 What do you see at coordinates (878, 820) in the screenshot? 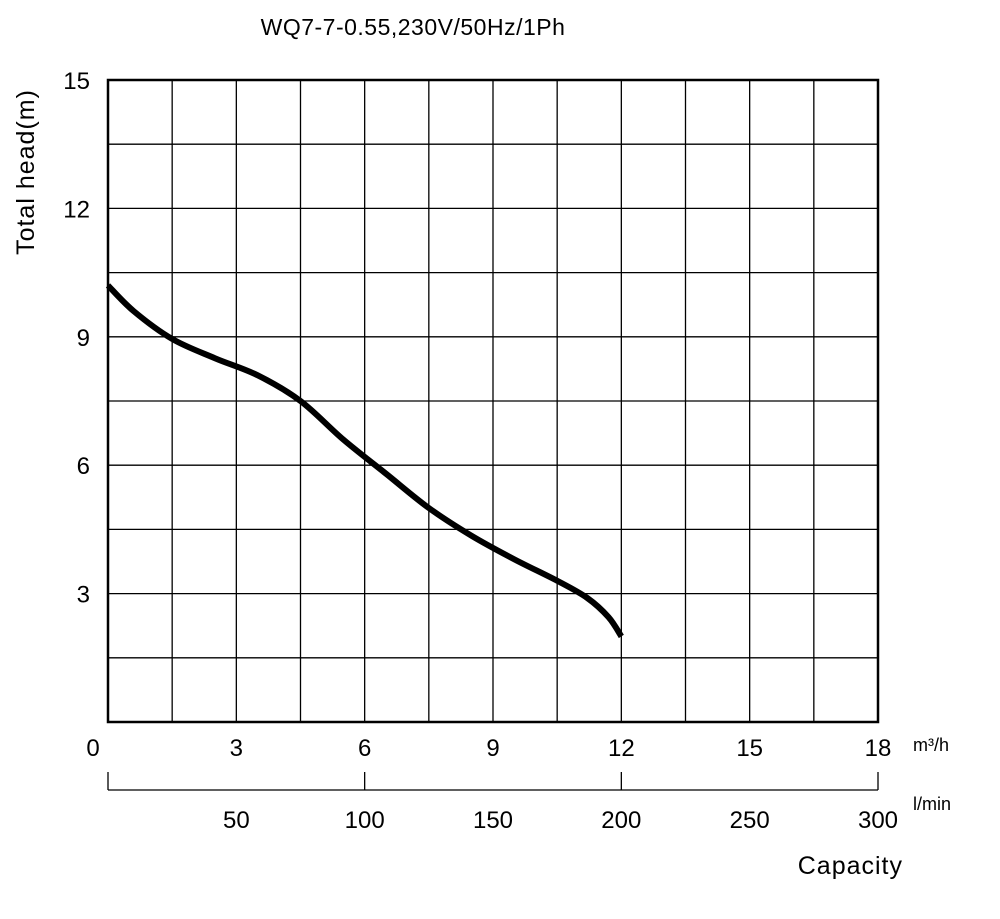
I see `x-tick-label-lmin: 300` at bounding box center [878, 820].